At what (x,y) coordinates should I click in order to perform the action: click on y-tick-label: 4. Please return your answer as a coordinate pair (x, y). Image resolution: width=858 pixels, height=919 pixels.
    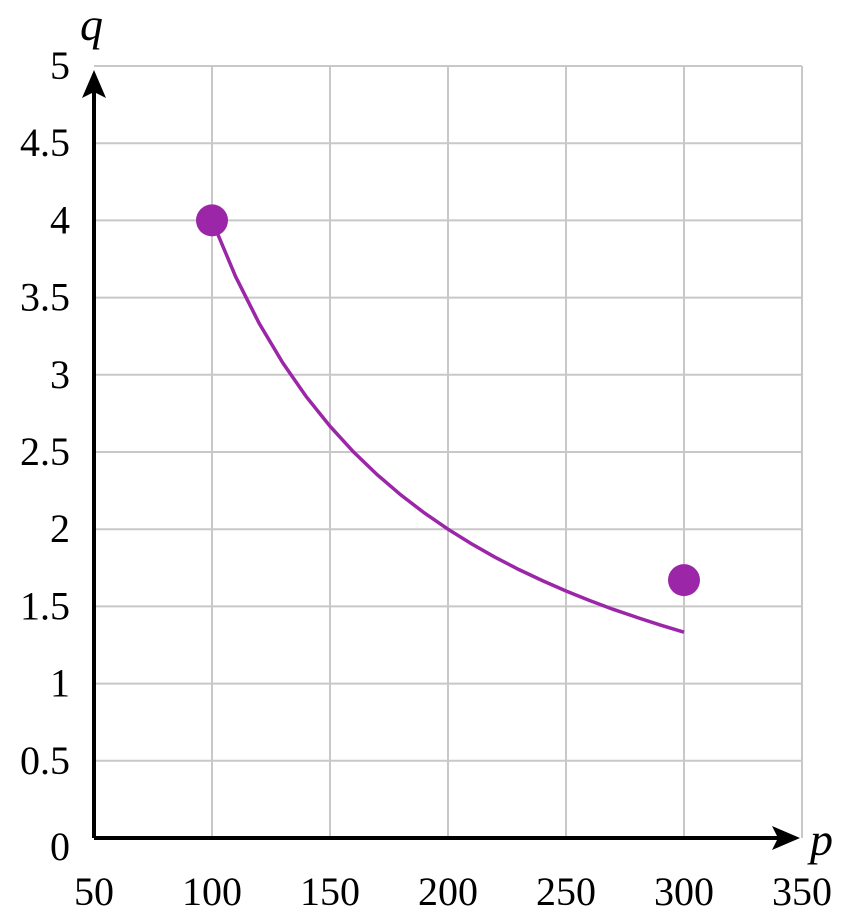
    Looking at the image, I should click on (60, 219).